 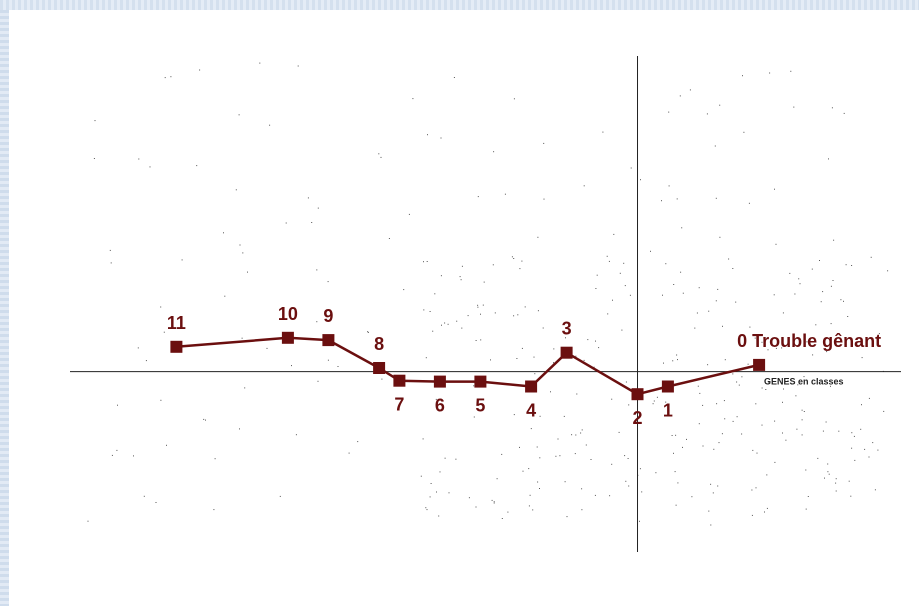 I want to click on point-label: 1, so click(x=668, y=411).